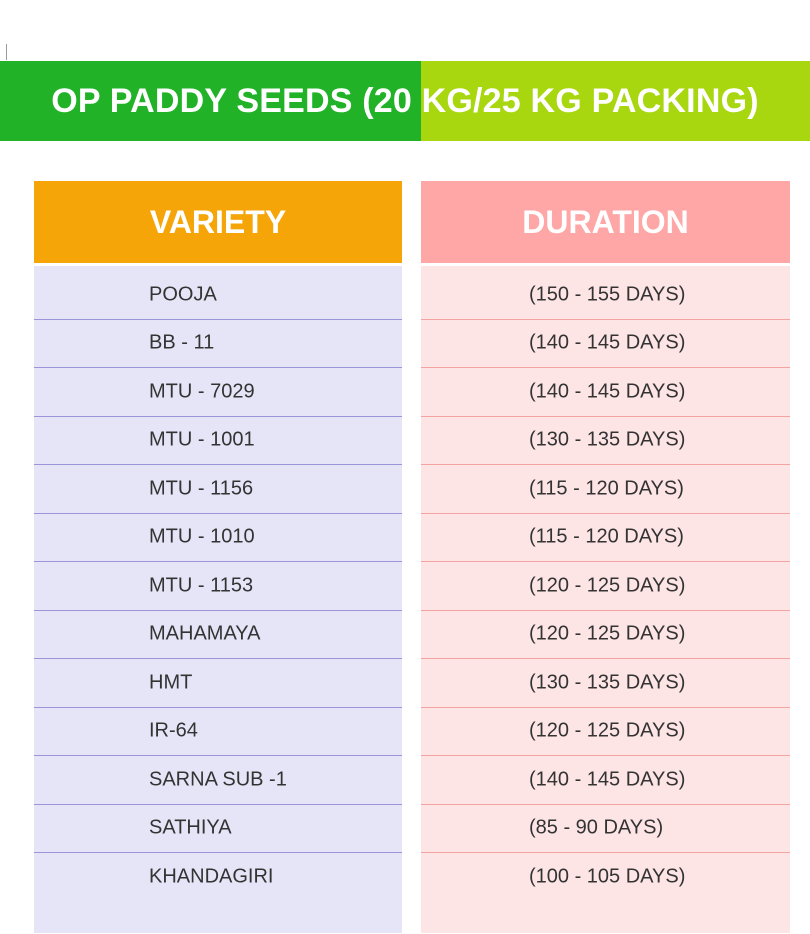 The width and height of the screenshot is (810, 934). I want to click on variety-cell: MTU - 1001, so click(202, 439).